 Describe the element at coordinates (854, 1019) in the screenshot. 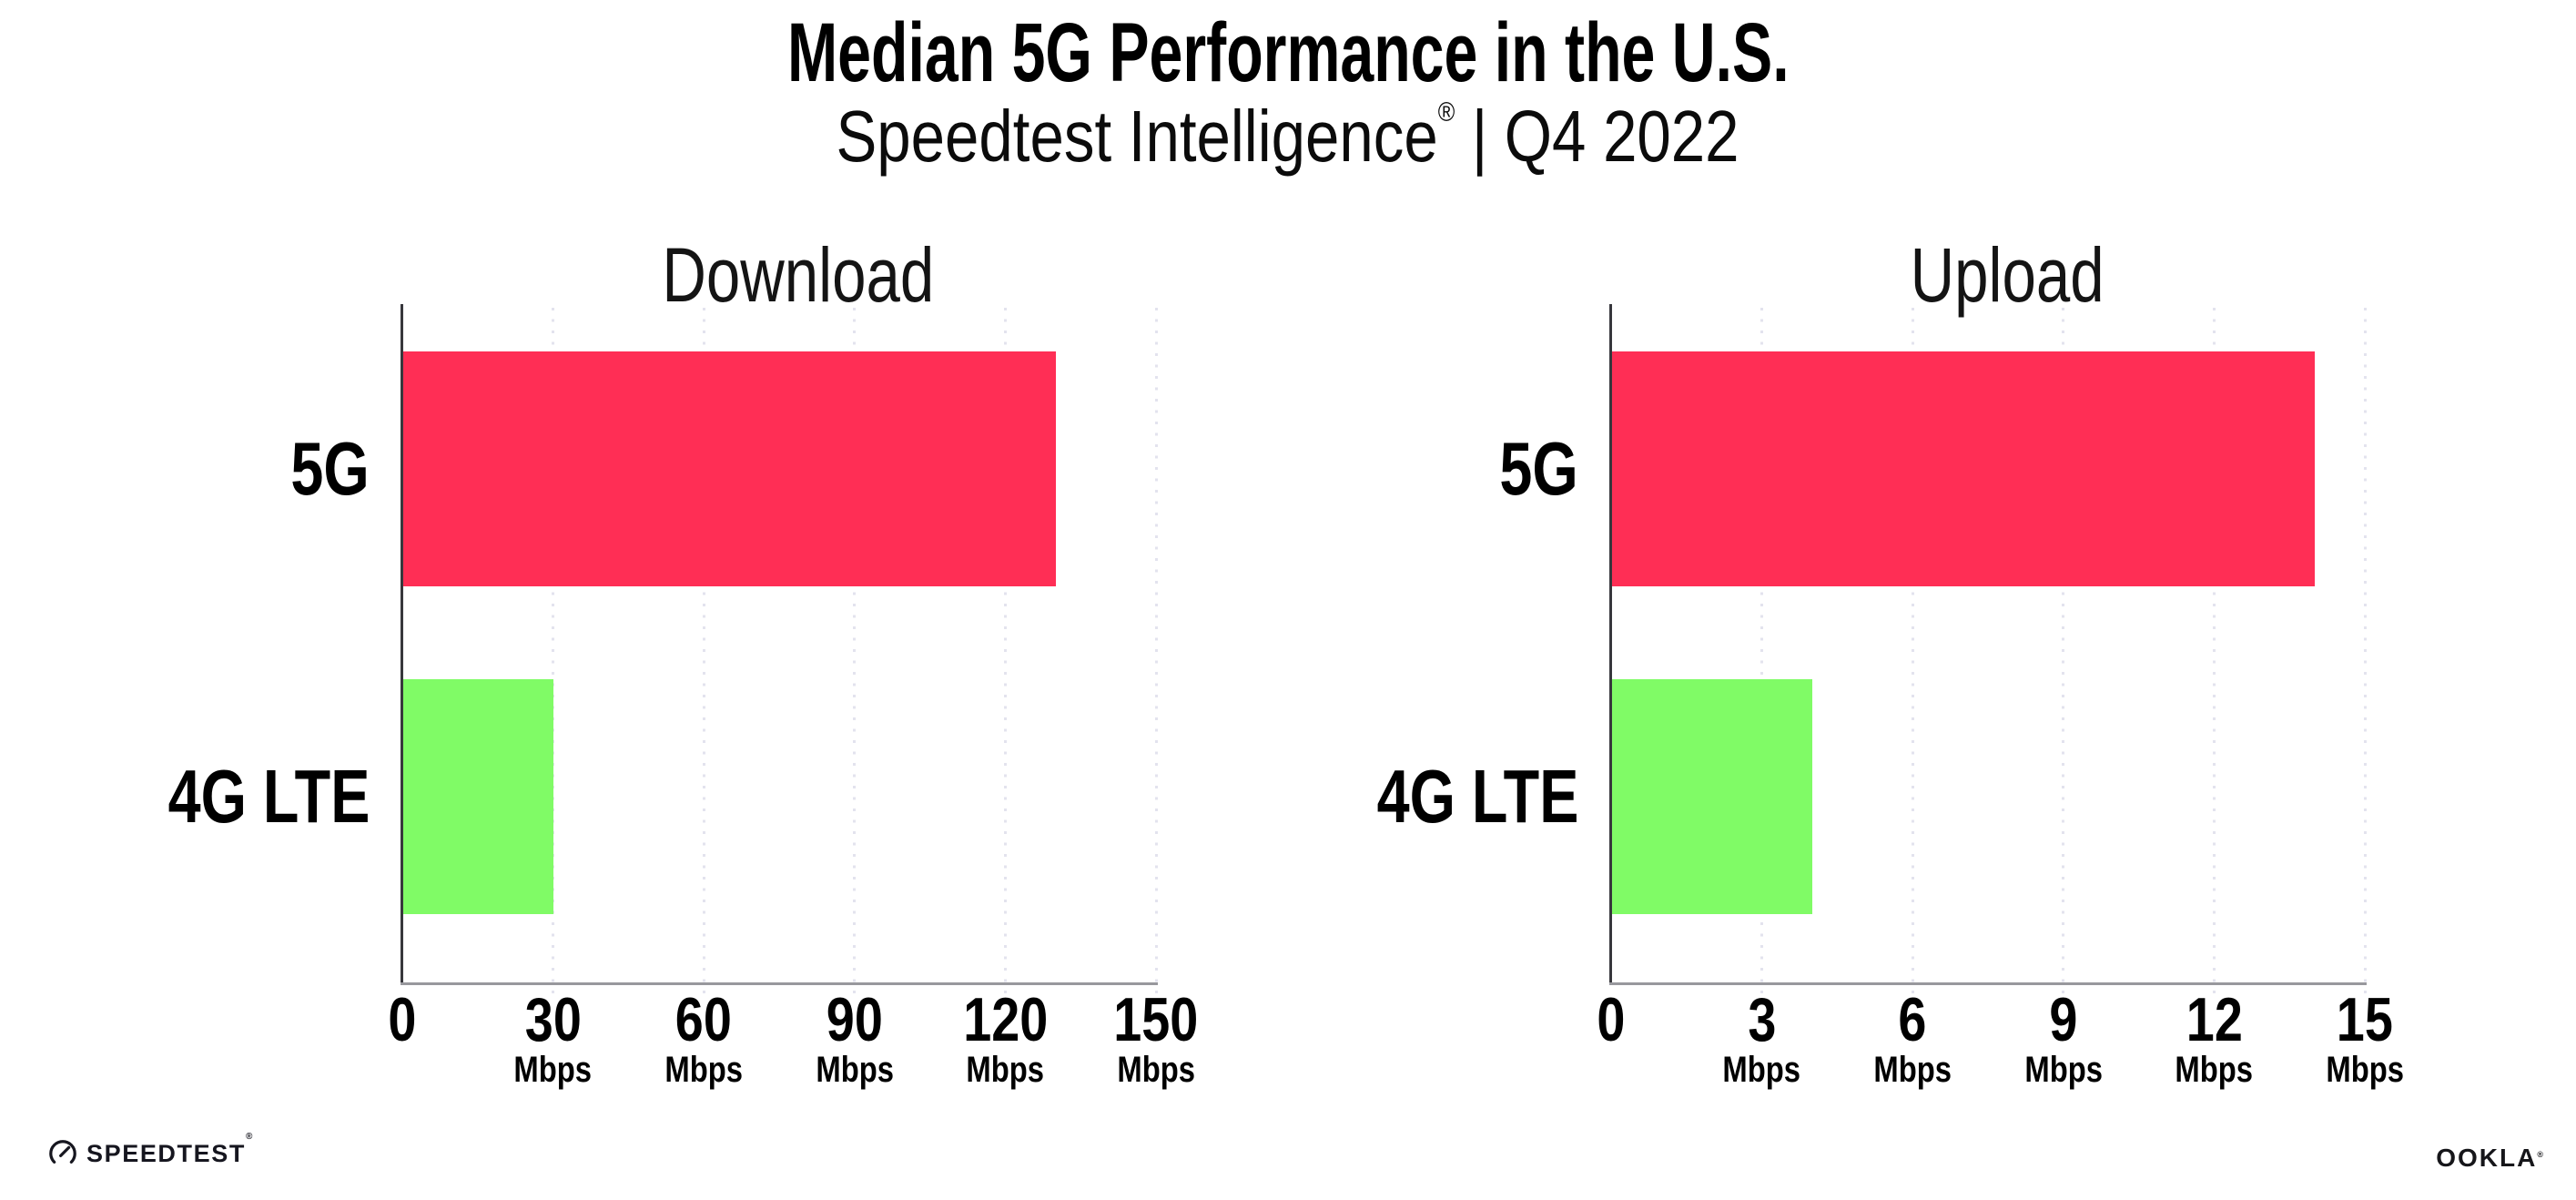

I see `x-tick-90: 90` at that location.